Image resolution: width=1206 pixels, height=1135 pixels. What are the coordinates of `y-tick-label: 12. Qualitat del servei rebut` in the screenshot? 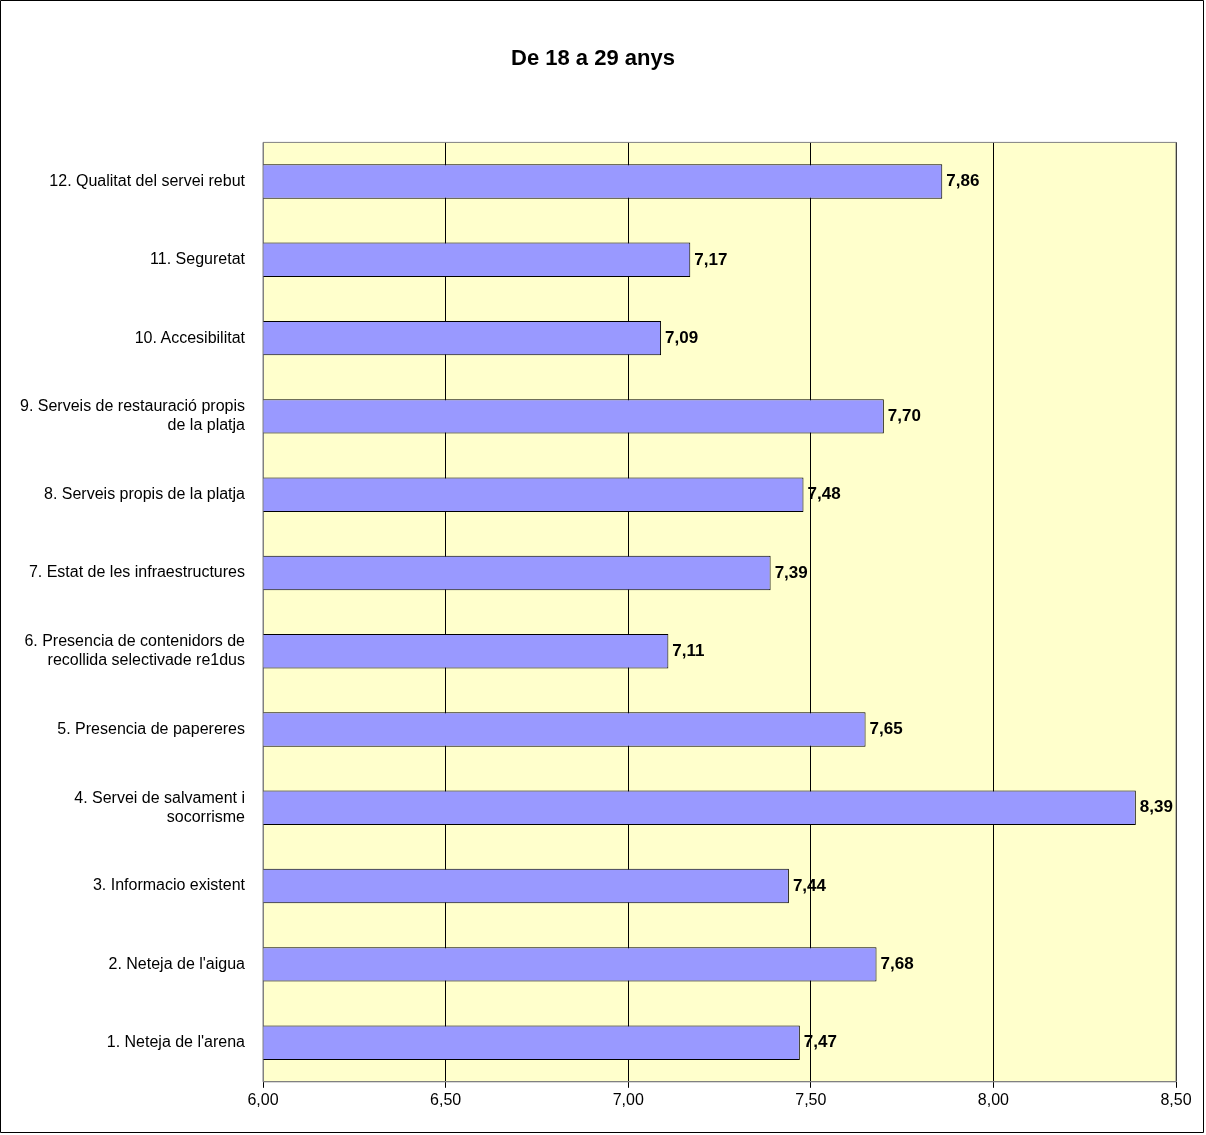 It's located at (147, 180).